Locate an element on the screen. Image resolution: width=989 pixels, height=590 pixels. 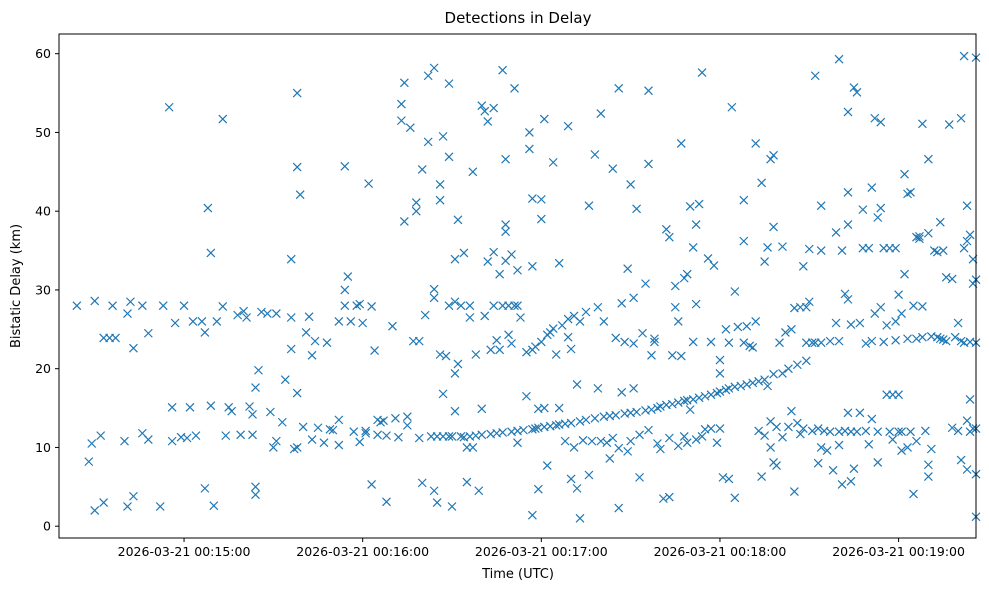
y-tick-label: 20 is located at coordinates (43, 368).